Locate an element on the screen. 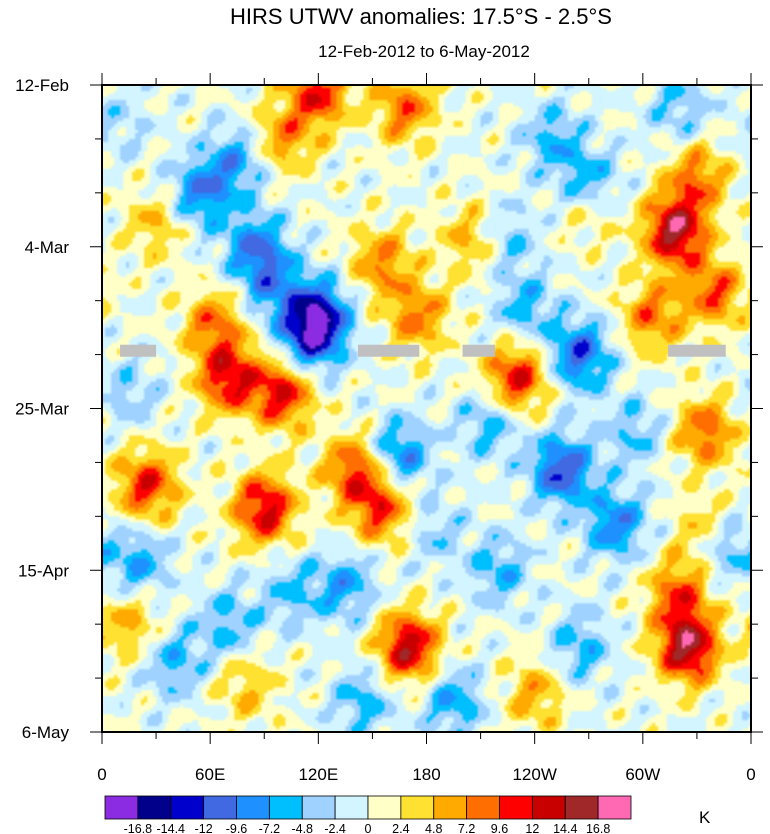  x-tick-label: 60W is located at coordinates (642, 774).